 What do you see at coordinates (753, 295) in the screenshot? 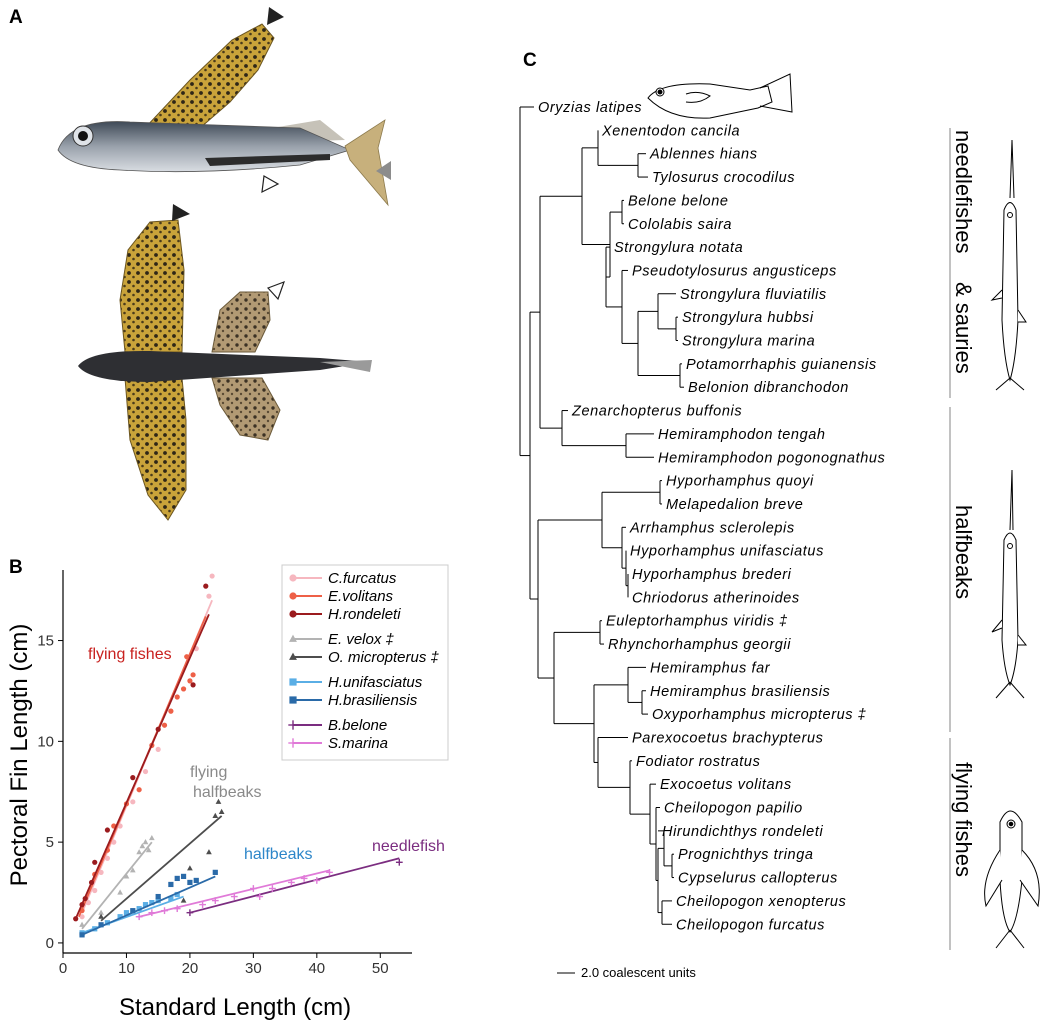
I see `tree-taxon-label: Strongylura fluviatilis` at bounding box center [753, 295].